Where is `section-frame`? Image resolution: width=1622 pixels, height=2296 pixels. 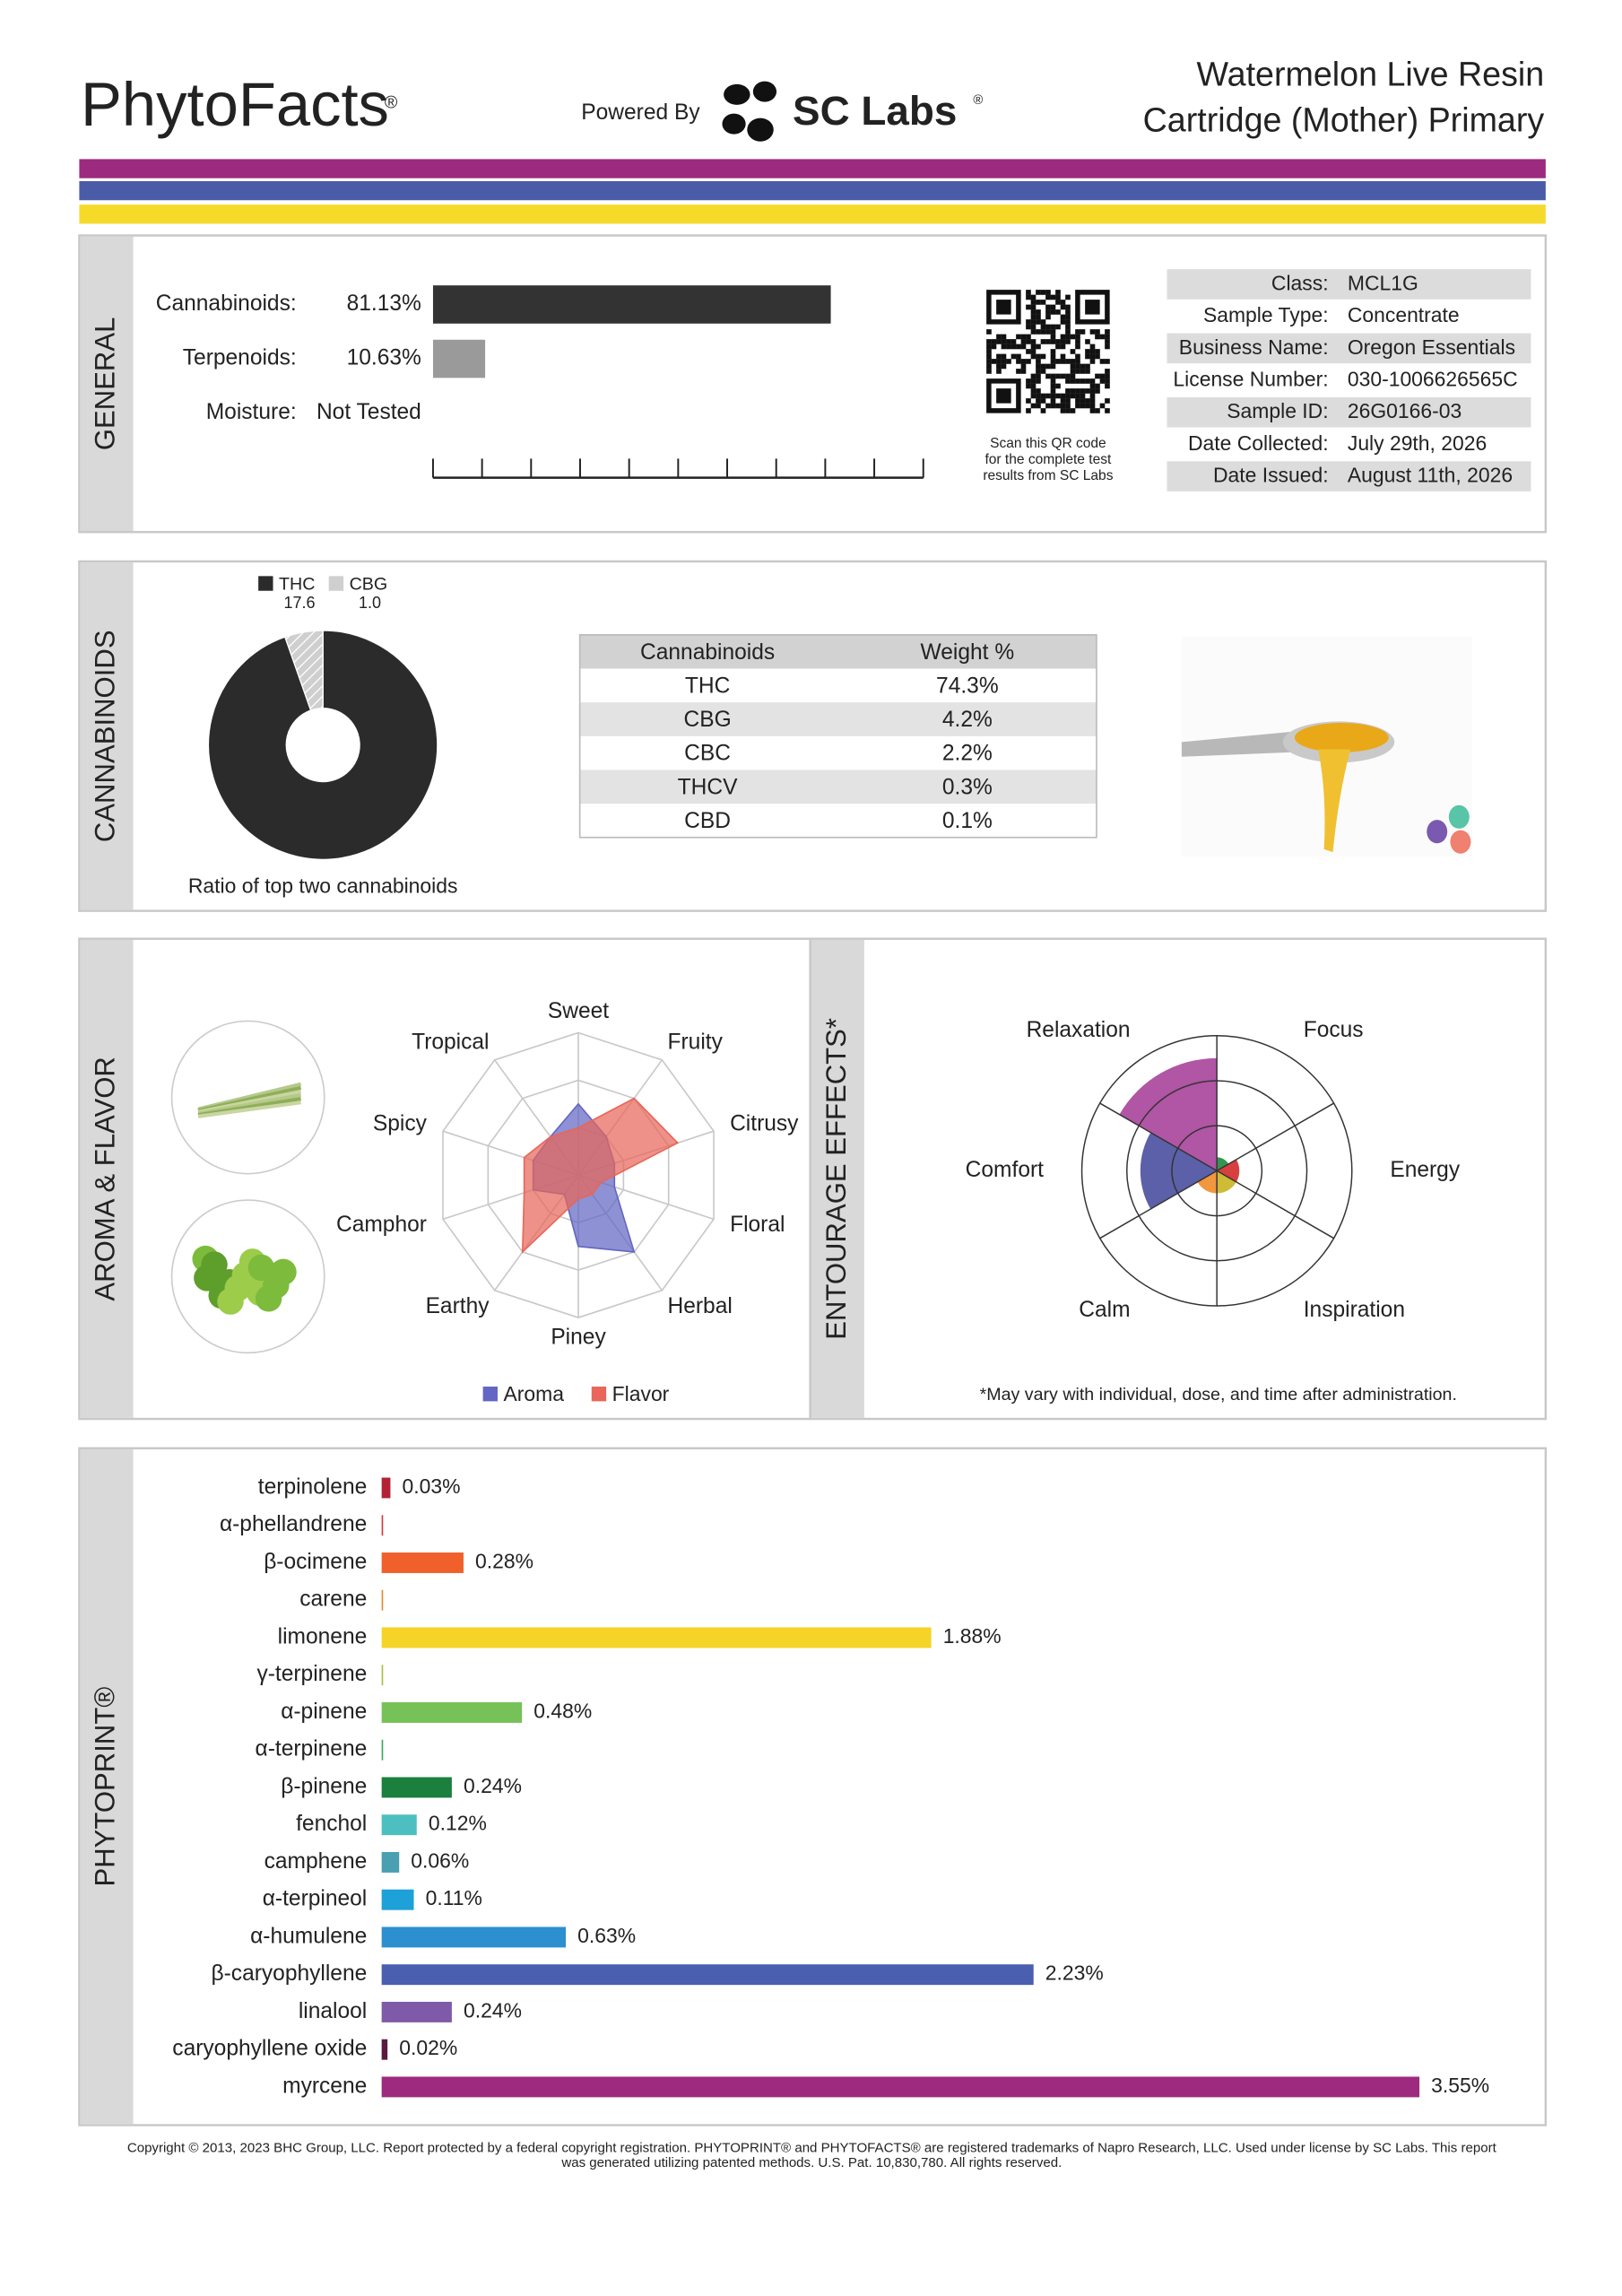
section-frame is located at coordinates (813, 736).